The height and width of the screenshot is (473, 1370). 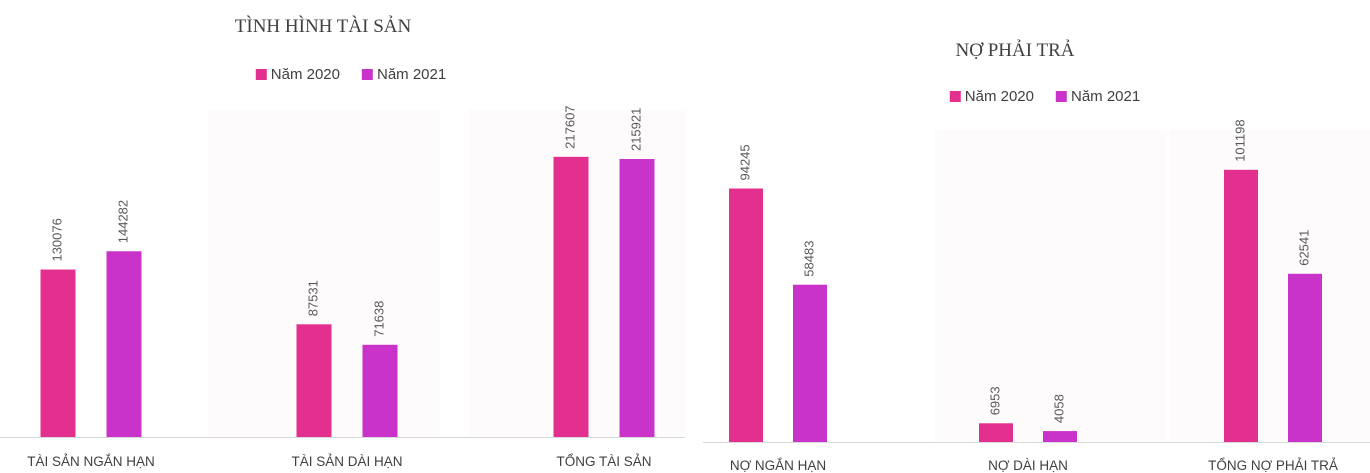 What do you see at coordinates (635, 129) in the screenshot?
I see `data-label: 215921` at bounding box center [635, 129].